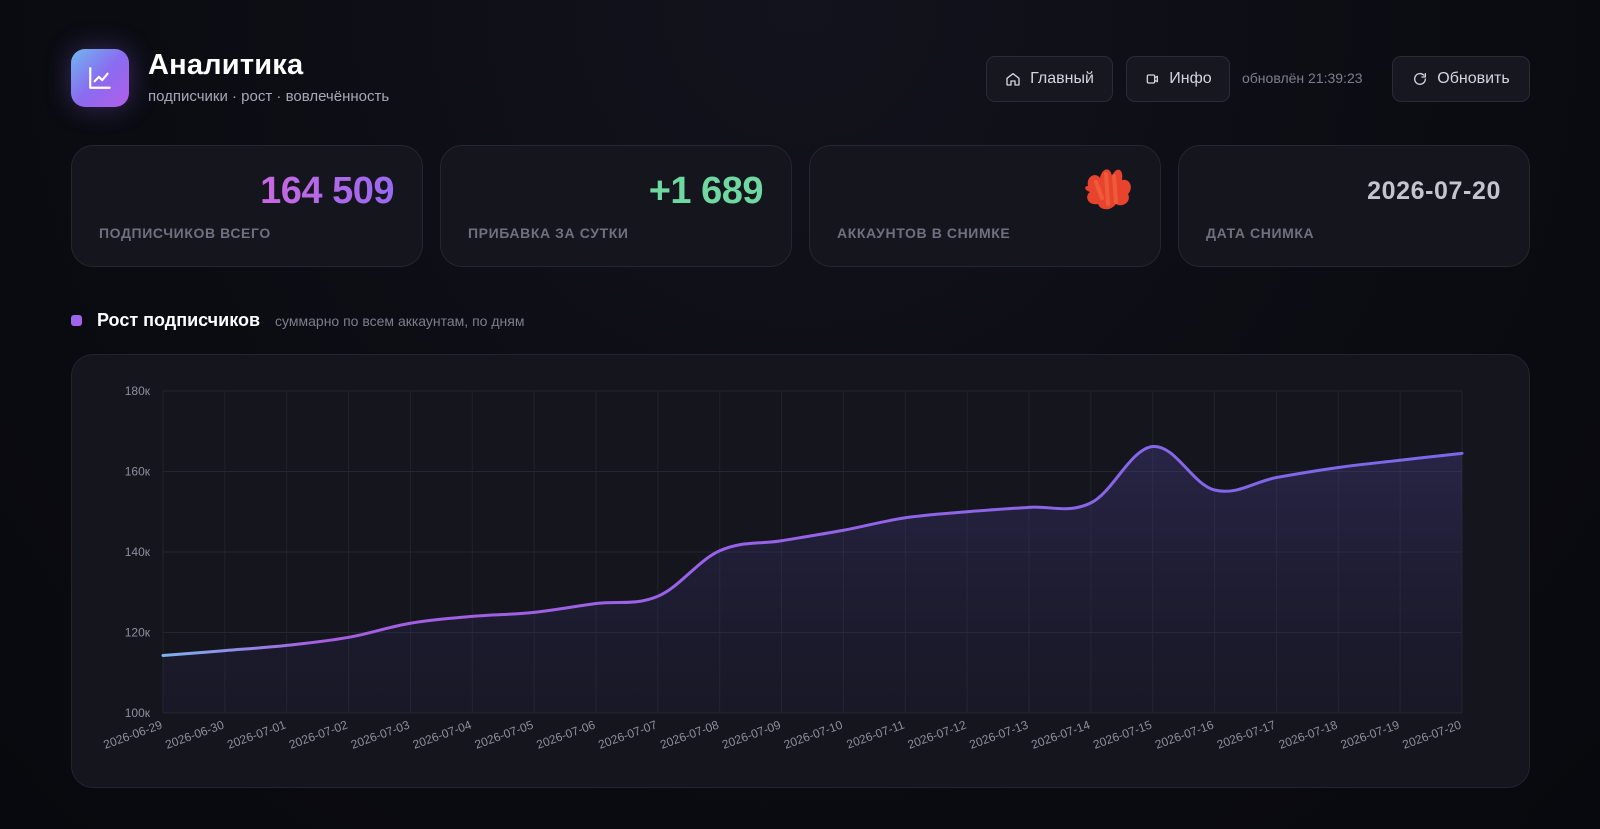  Describe the element at coordinates (1432, 735) in the screenshot. I see `x-tick-label: 2026-07-20` at that location.